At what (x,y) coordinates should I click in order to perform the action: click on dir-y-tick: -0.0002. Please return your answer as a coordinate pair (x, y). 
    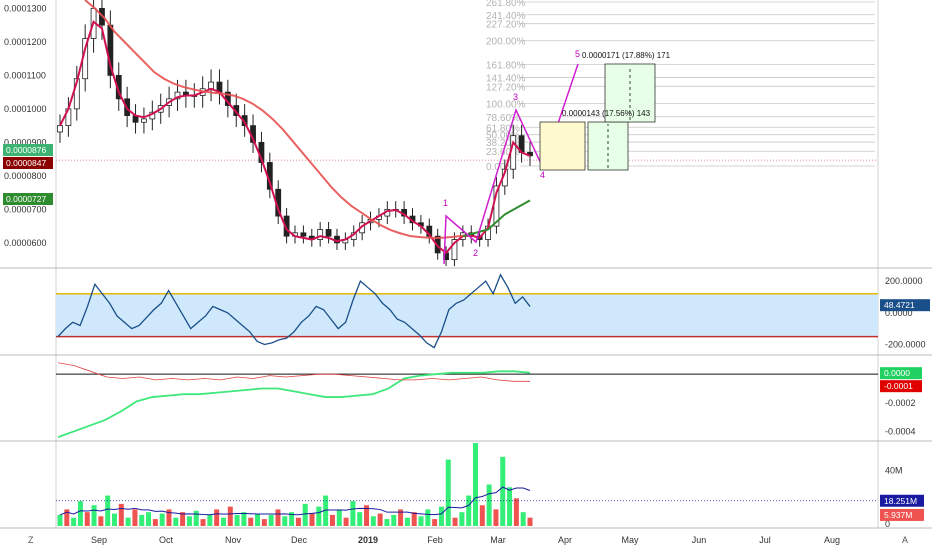
    Looking at the image, I should click on (900, 403).